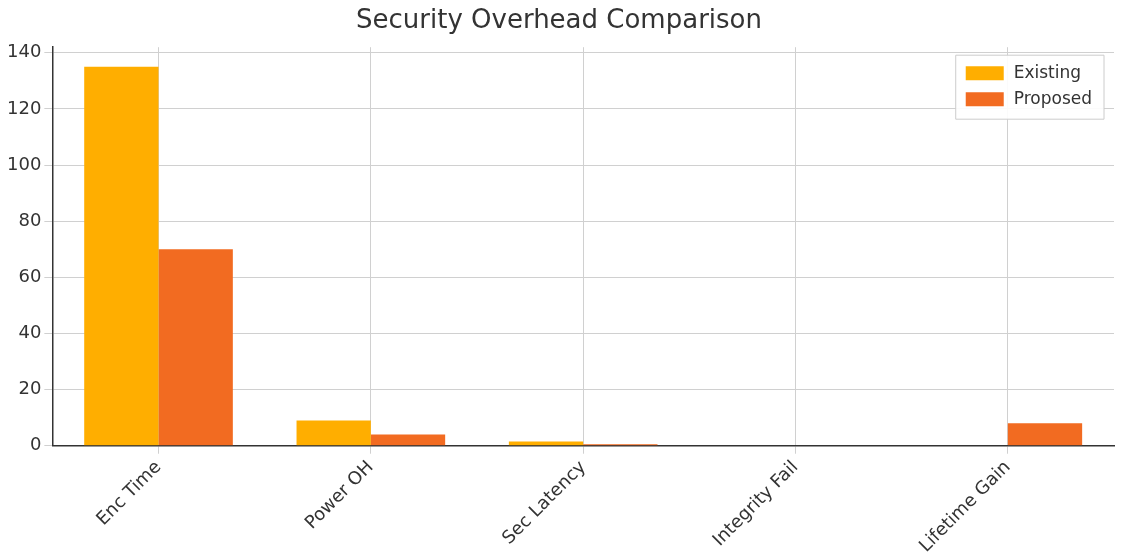  What do you see at coordinates (24, 163) in the screenshot?
I see `y-tick-label: 100` at bounding box center [24, 163].